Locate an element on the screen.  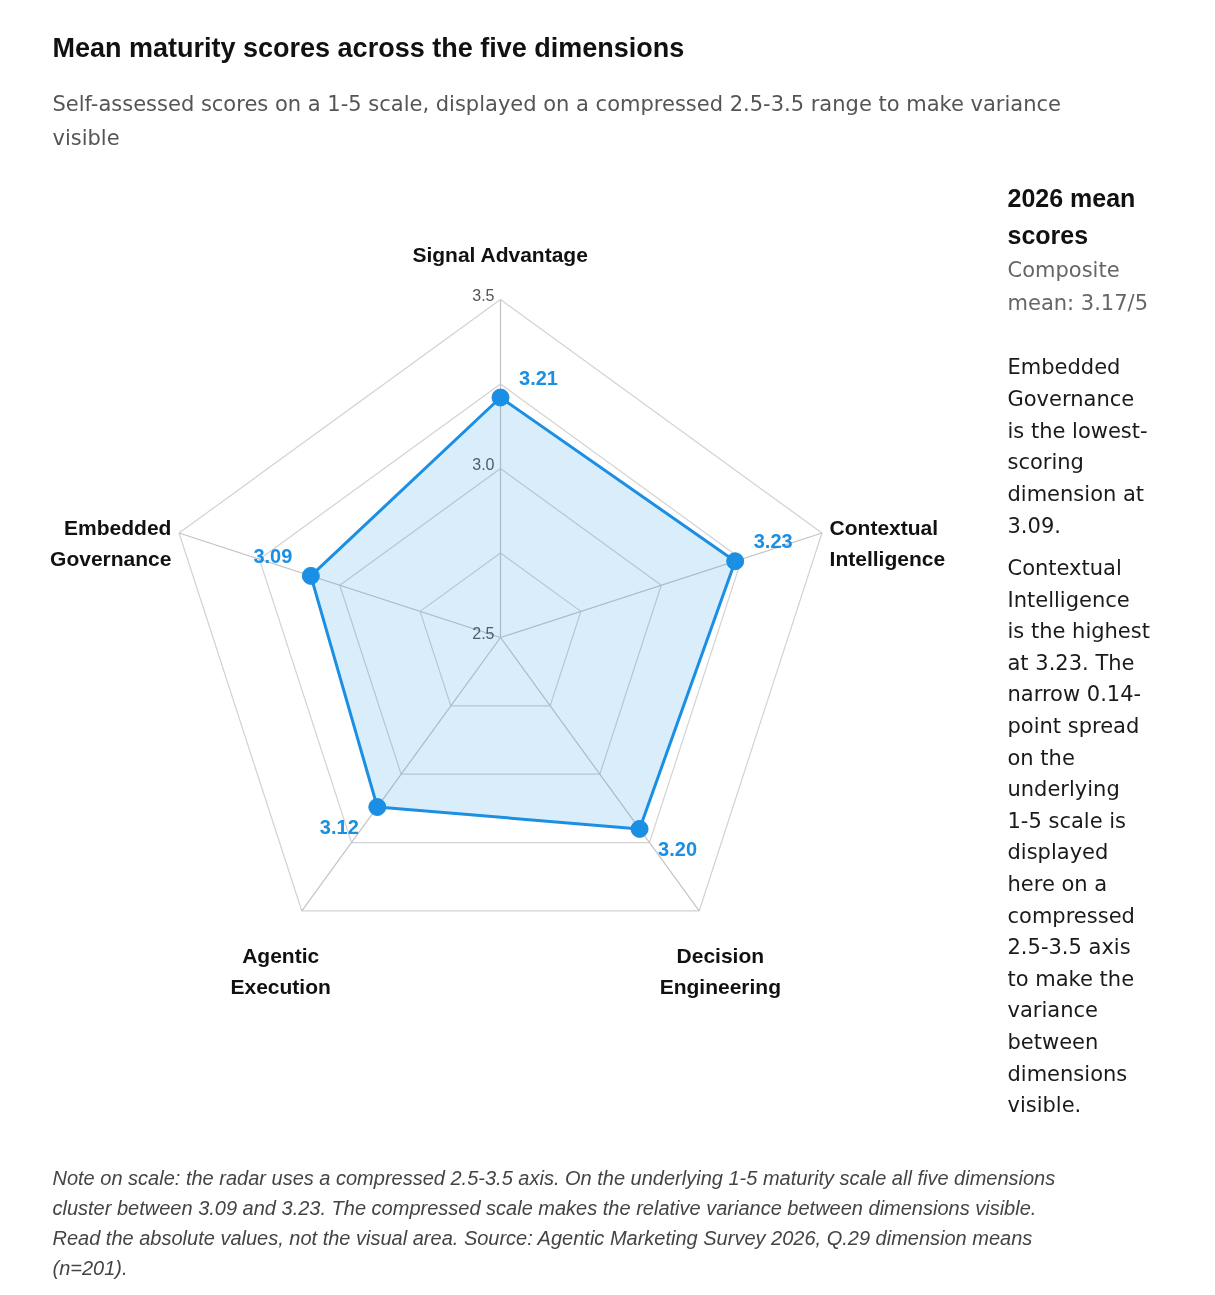
spoke-label: Agentic Execution is located at coordinates (280, 971).